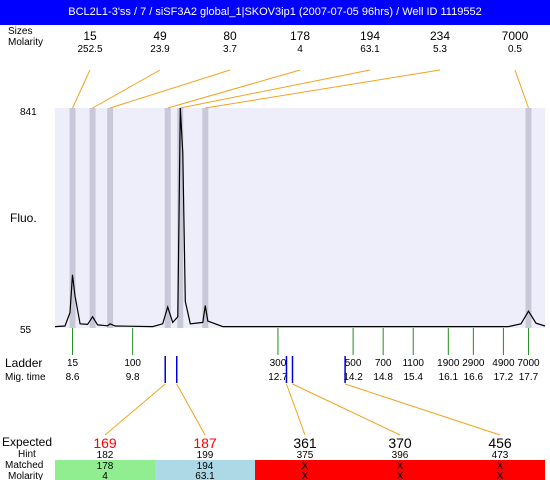 Image resolution: width=550 pixels, height=480 pixels. I want to click on peak-size-label: 178, so click(300, 36).